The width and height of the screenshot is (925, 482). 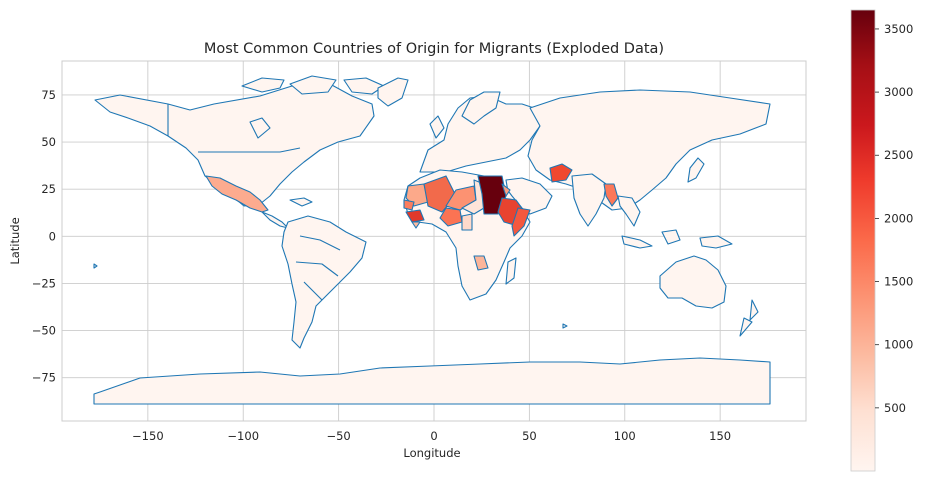 What do you see at coordinates (696, 170) in the screenshot?
I see `region-japan` at bounding box center [696, 170].